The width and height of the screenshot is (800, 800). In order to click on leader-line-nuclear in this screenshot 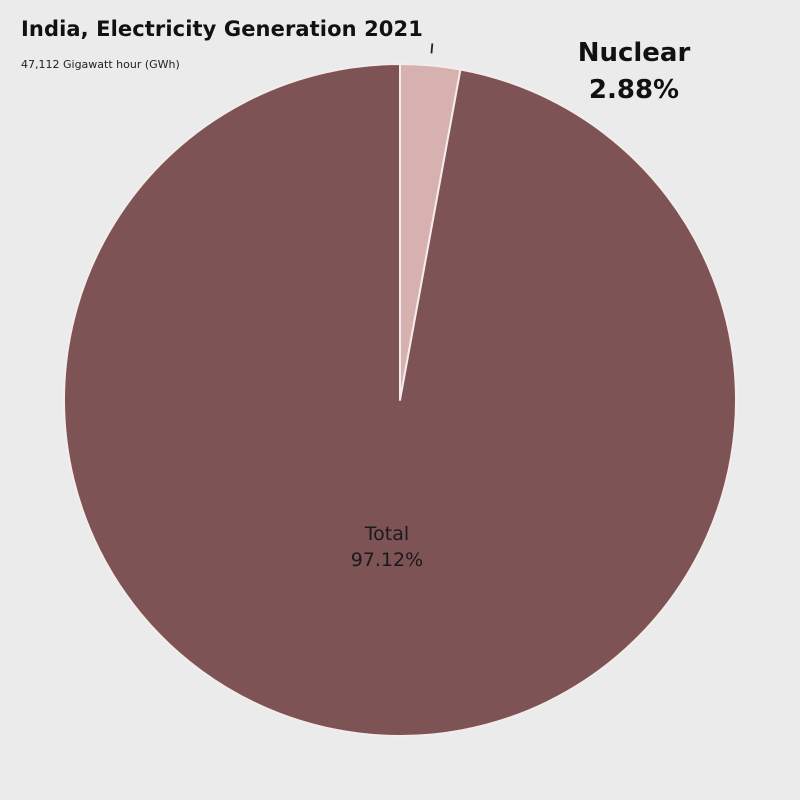, I will do `click(432, 48)`.